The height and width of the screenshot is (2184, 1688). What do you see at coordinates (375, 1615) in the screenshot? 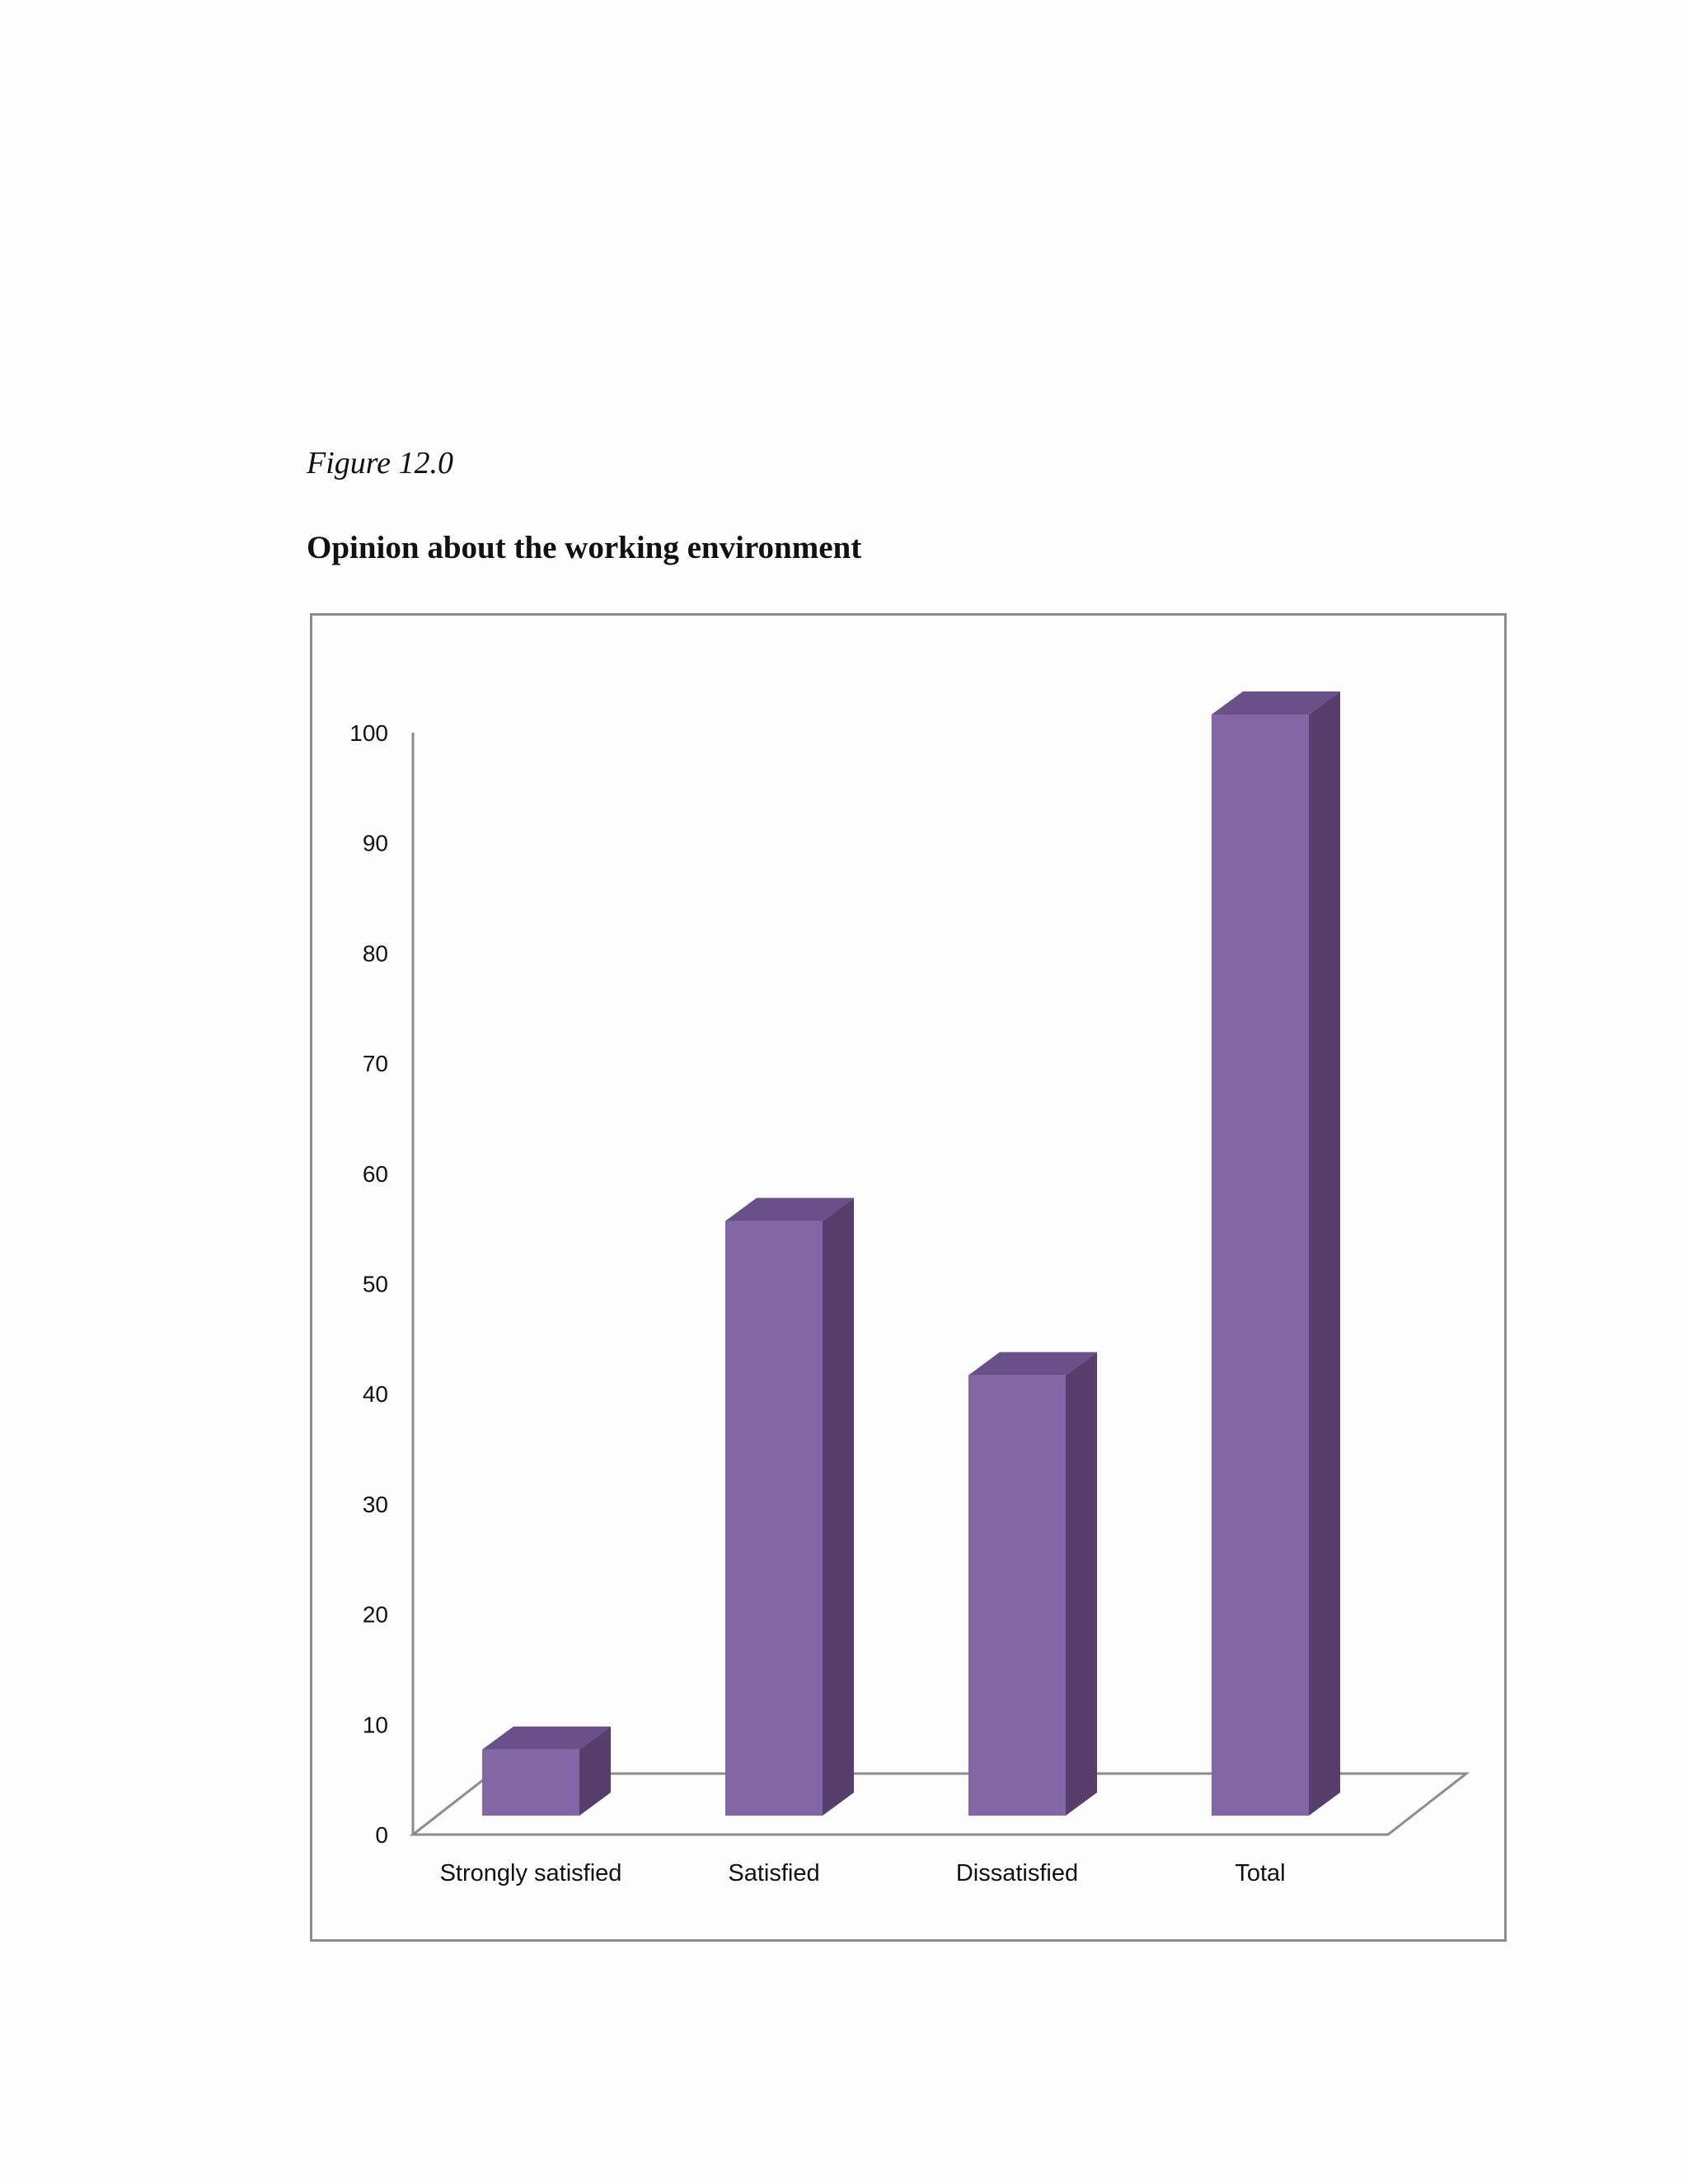
I see `y-tick-label: 20` at bounding box center [375, 1615].